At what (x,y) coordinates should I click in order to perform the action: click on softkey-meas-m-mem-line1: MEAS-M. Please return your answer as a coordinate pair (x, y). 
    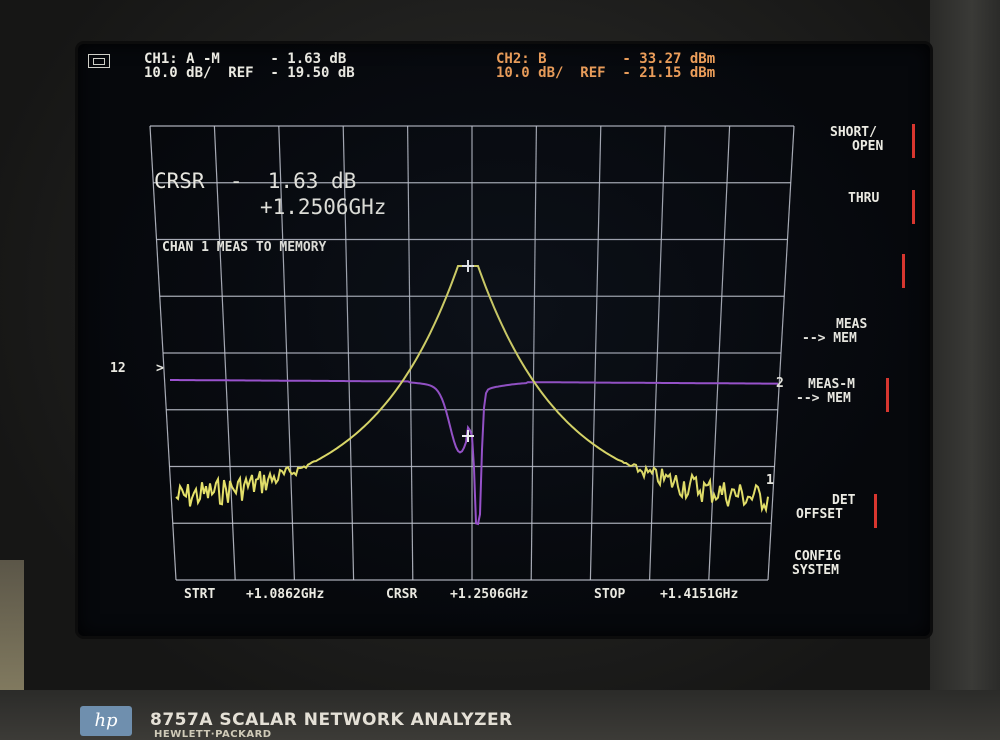
    Looking at the image, I should click on (831, 384).